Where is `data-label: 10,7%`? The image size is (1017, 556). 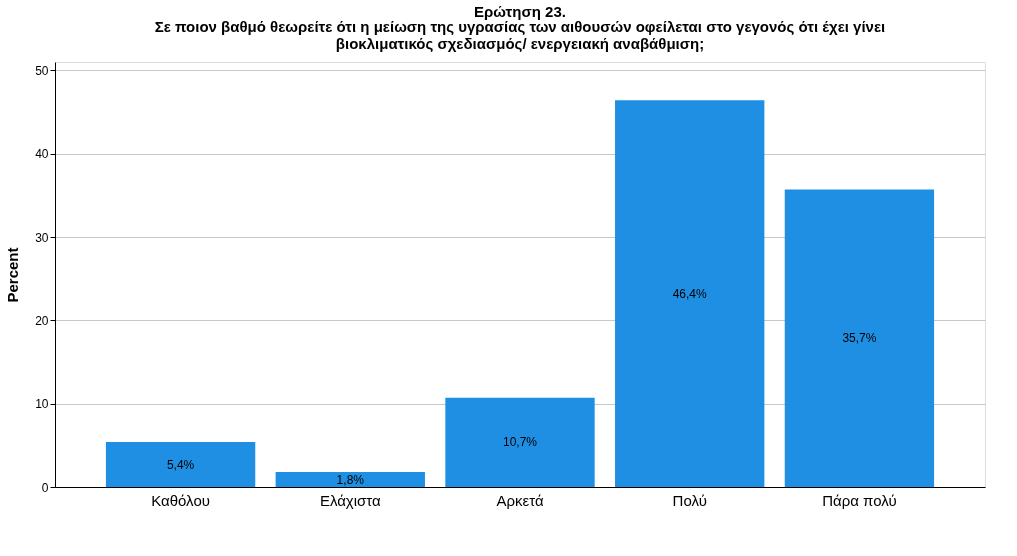 data-label: 10,7% is located at coordinates (520, 442).